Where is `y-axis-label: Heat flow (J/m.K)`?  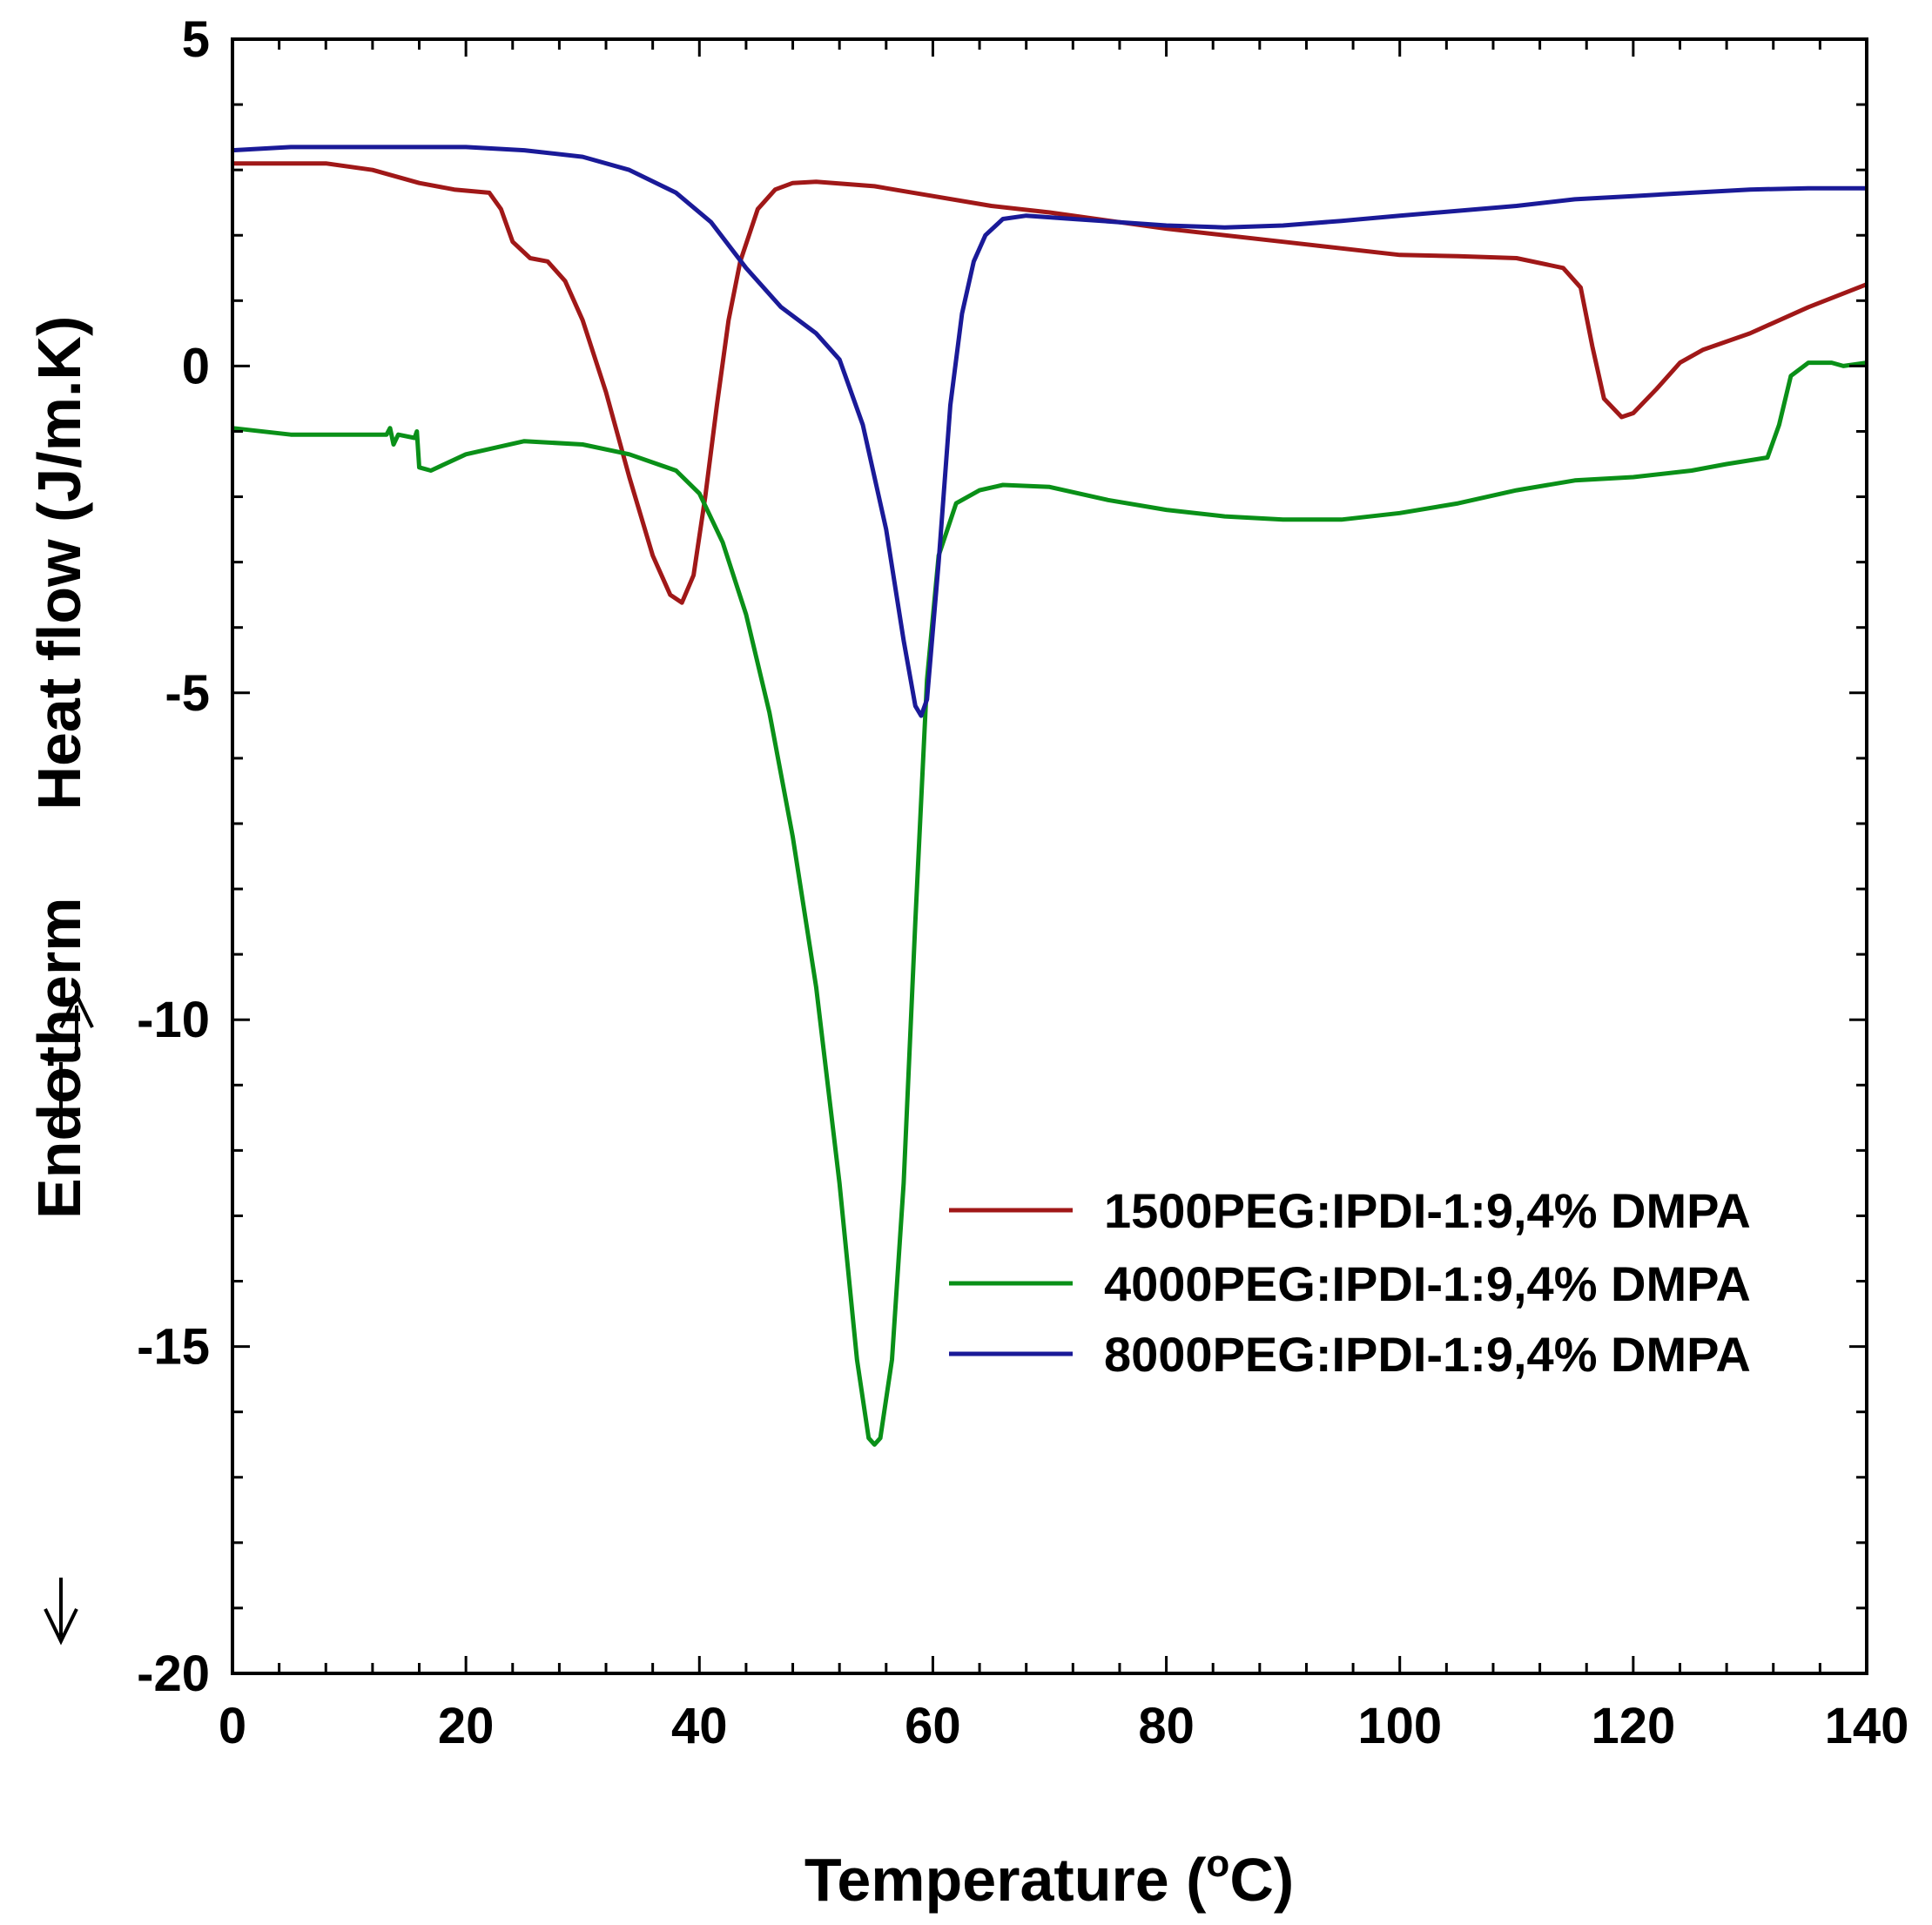
y-axis-label: Heat flow (J/m.K) is located at coordinates (59, 563).